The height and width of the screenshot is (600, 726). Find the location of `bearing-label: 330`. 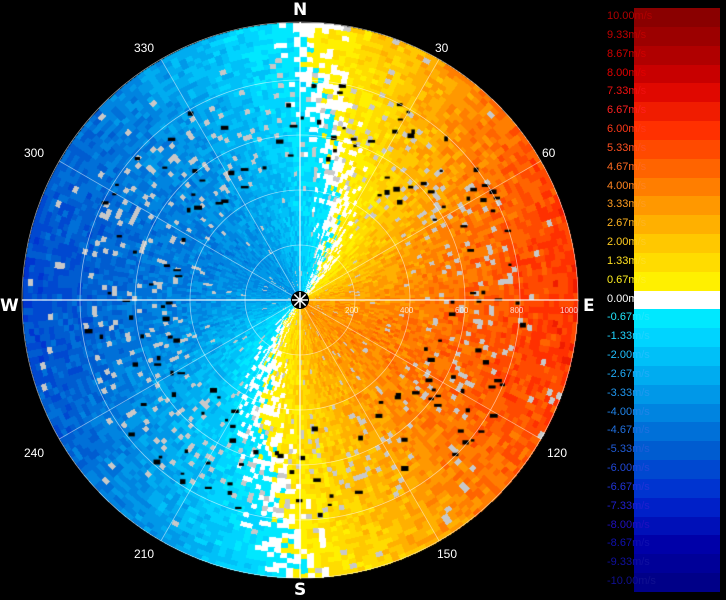

bearing-label: 330 is located at coordinates (144, 48).